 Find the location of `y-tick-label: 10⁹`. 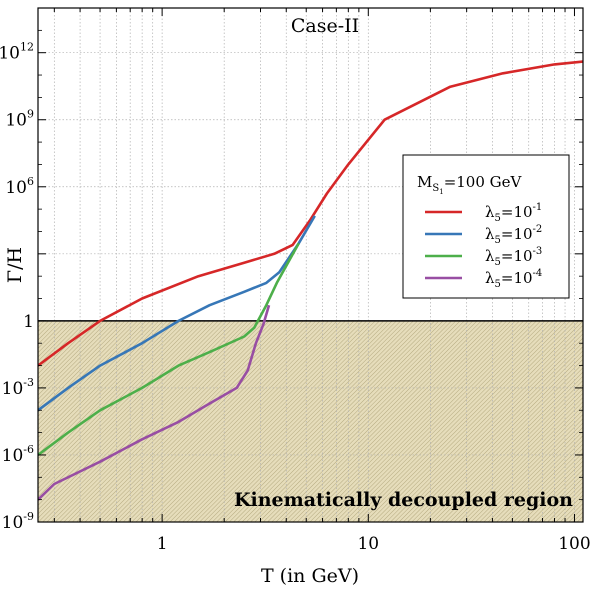

y-tick-label: 10⁹ is located at coordinates (19, 119).